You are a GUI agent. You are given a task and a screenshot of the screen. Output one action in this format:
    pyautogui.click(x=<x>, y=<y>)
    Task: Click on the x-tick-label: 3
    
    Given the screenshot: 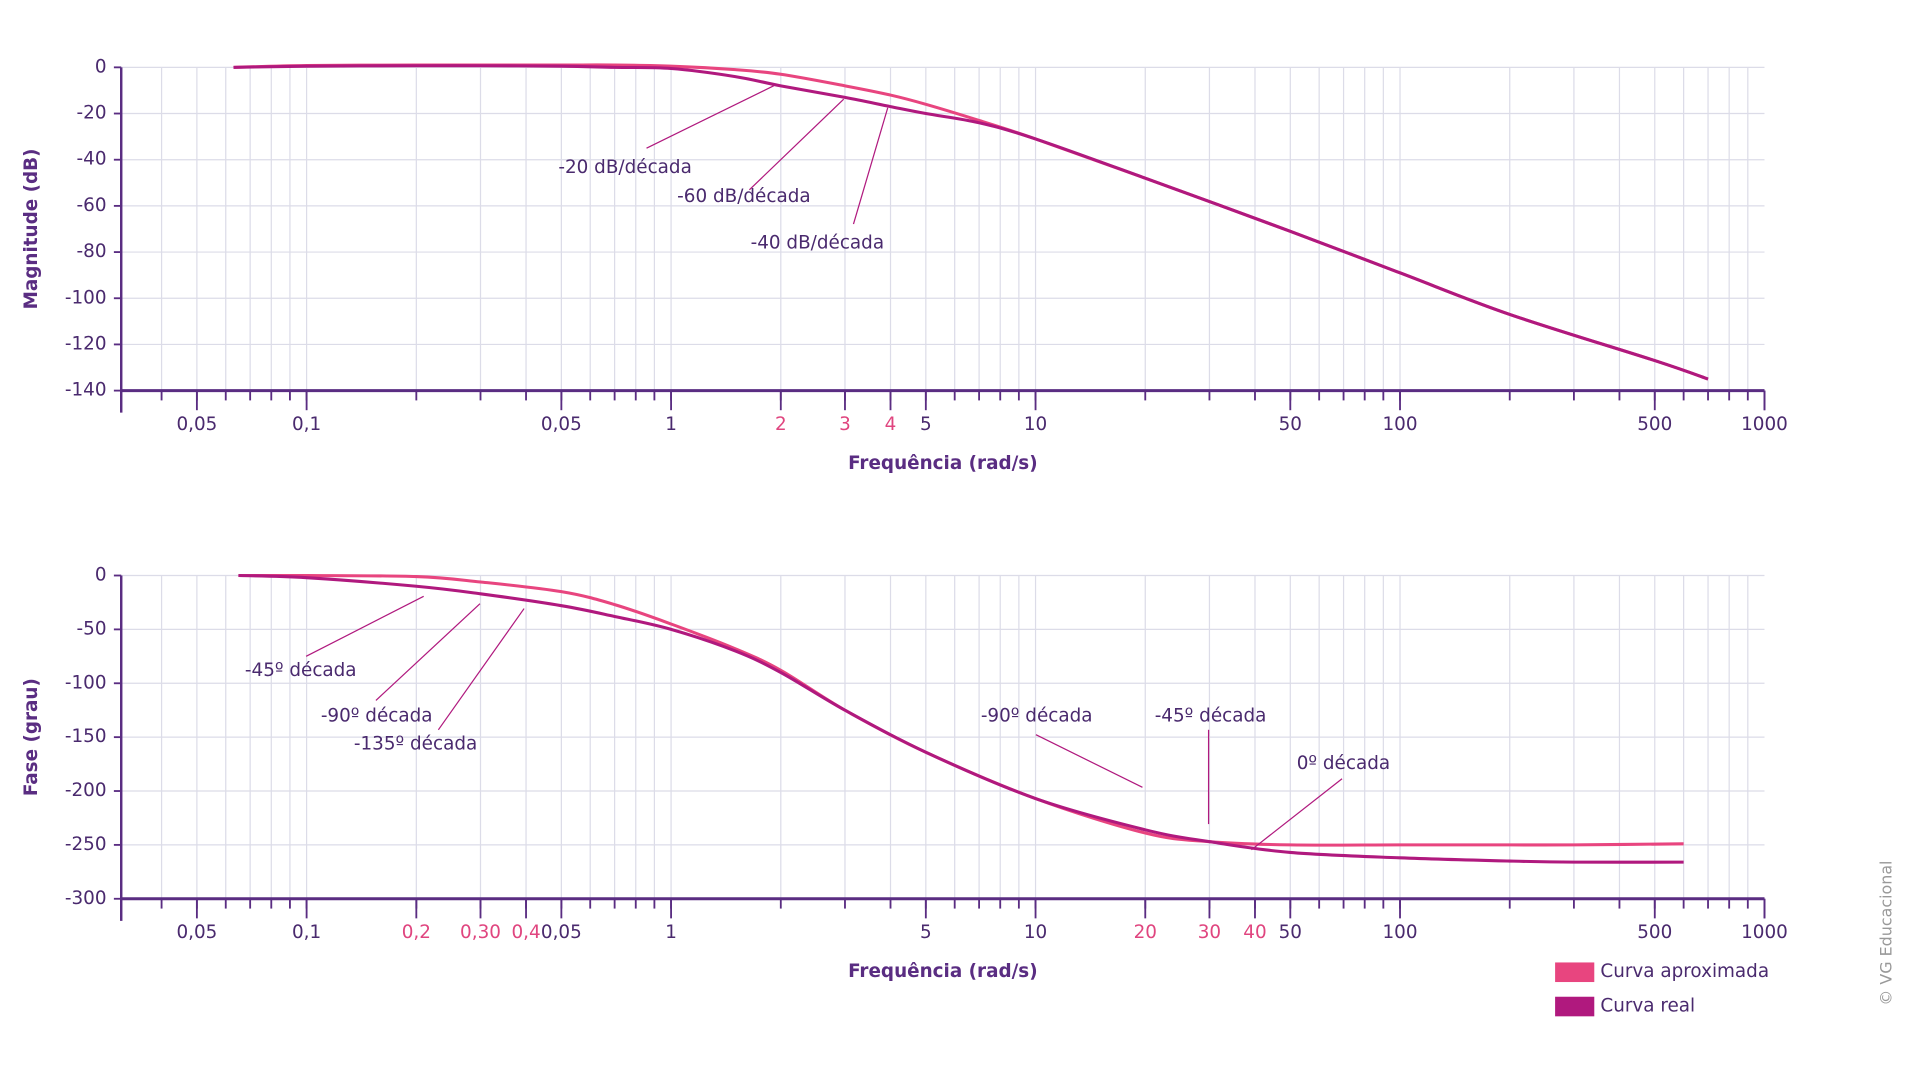 What is the action you would take?
    pyautogui.click(x=845, y=424)
    